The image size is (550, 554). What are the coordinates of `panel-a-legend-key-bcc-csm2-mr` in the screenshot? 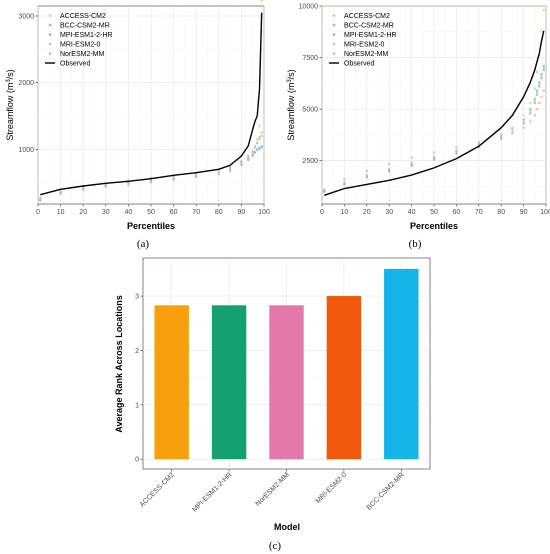 It's located at (50, 25).